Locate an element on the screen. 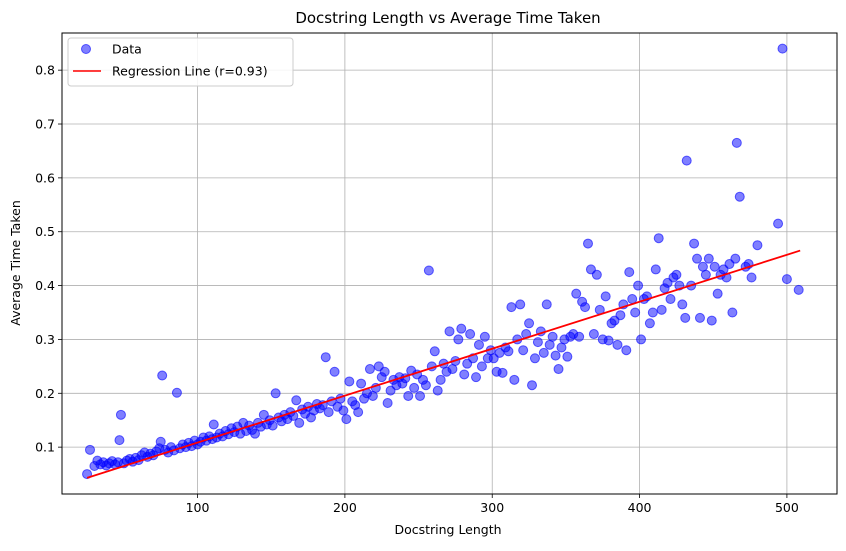 Image resolution: width=846 pixels, height=551 pixels. x-tick-label: 500 is located at coordinates (787, 507).